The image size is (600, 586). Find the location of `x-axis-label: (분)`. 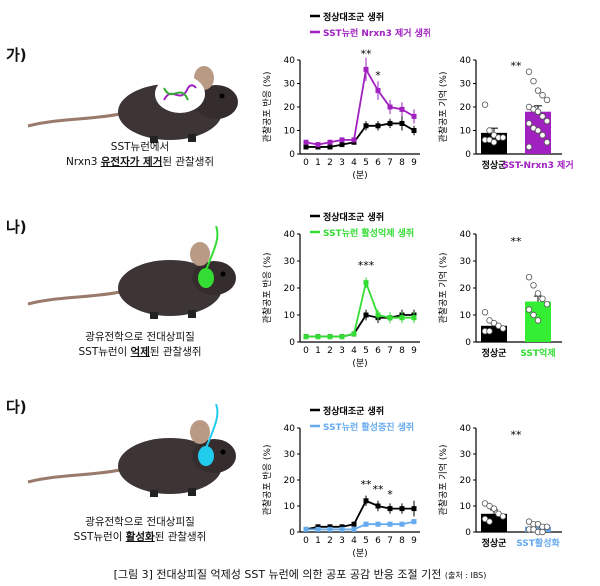

x-axis-label: (분) is located at coordinates (359, 175).